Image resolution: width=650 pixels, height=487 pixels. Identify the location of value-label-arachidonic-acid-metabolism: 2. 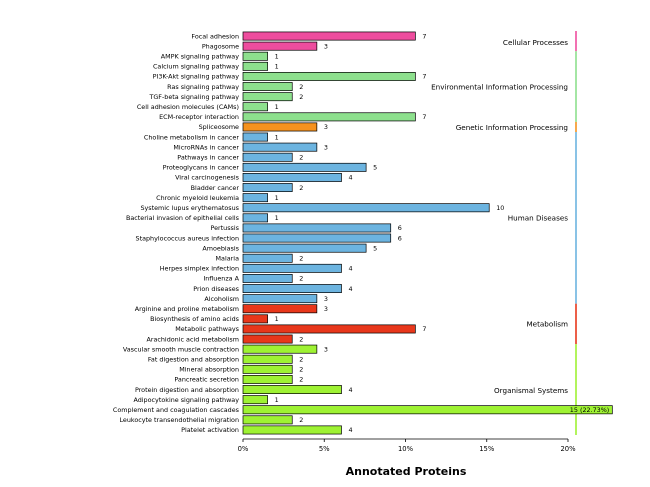
(301, 339).